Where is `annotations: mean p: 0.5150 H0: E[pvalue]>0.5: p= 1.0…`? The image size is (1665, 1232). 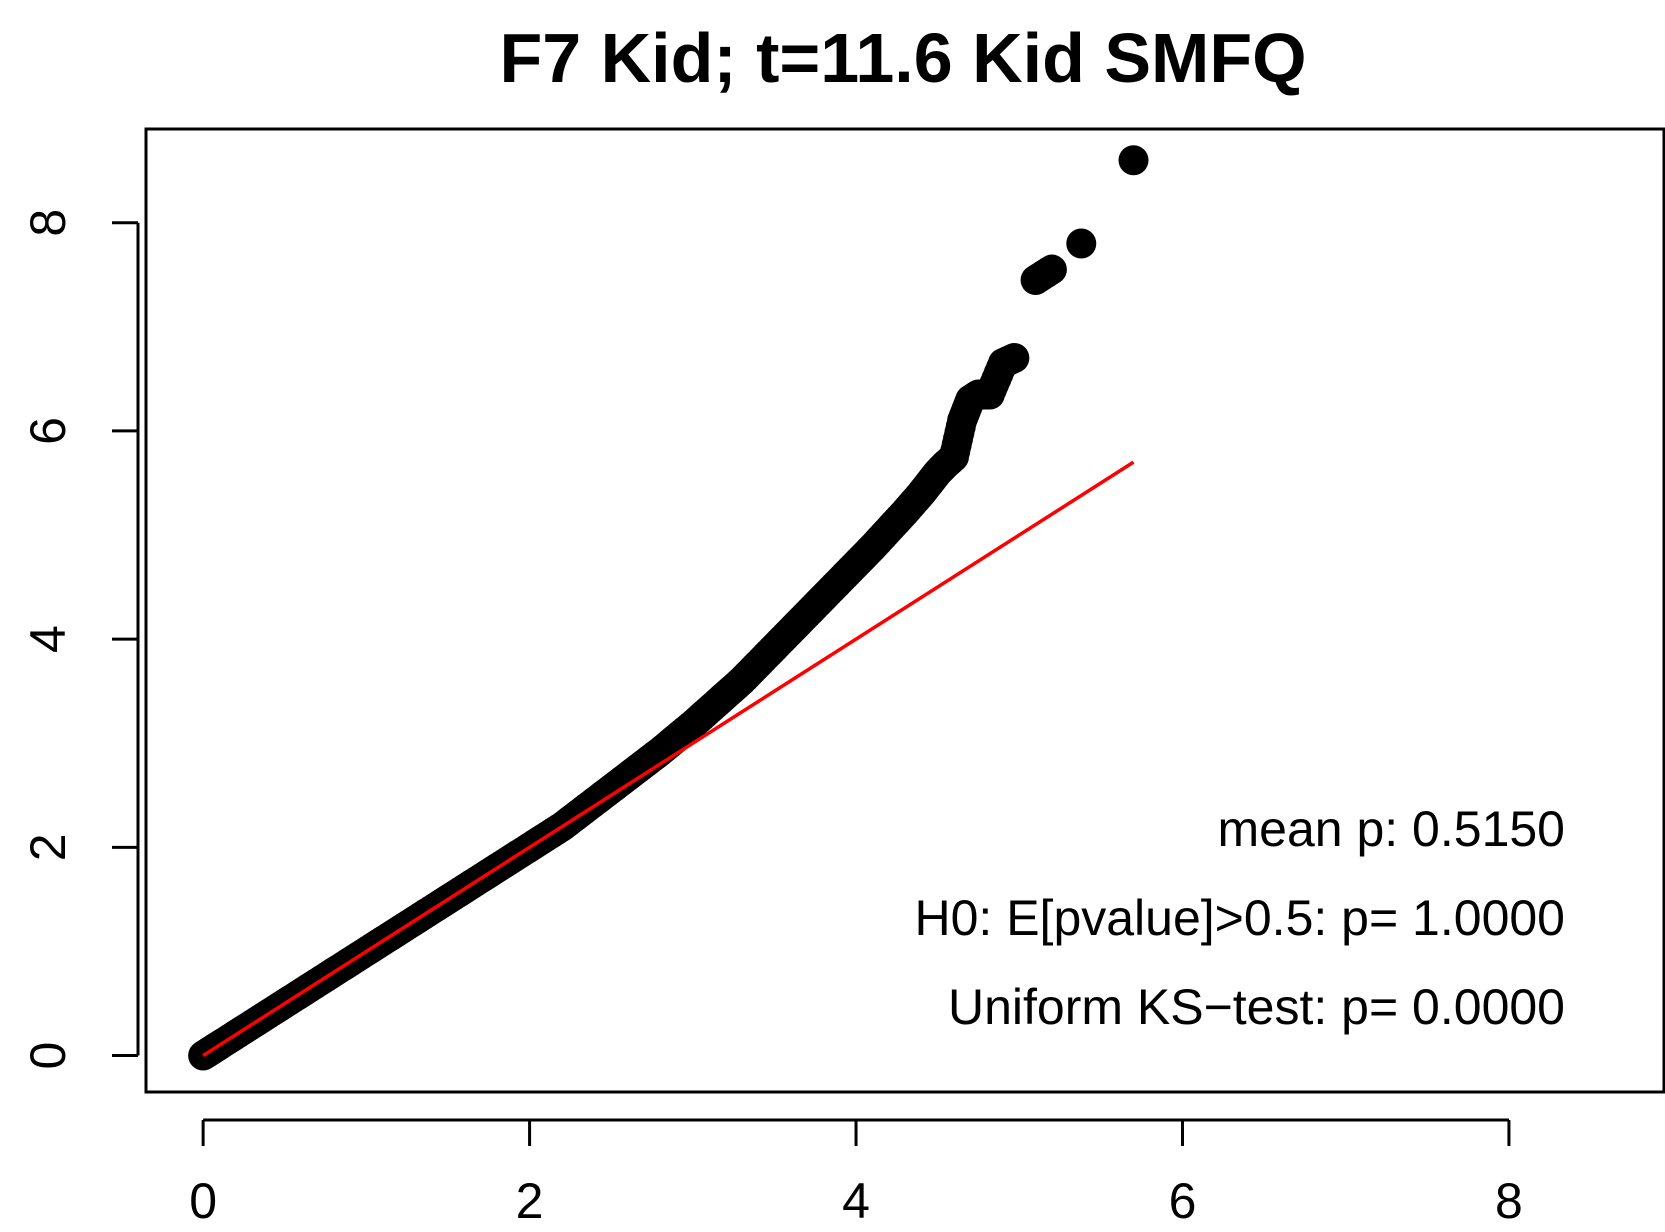
annotations: mean p: 0.5150 H0: E[pvalue]>0.5: p= 1.0… is located at coordinates (1240, 918).